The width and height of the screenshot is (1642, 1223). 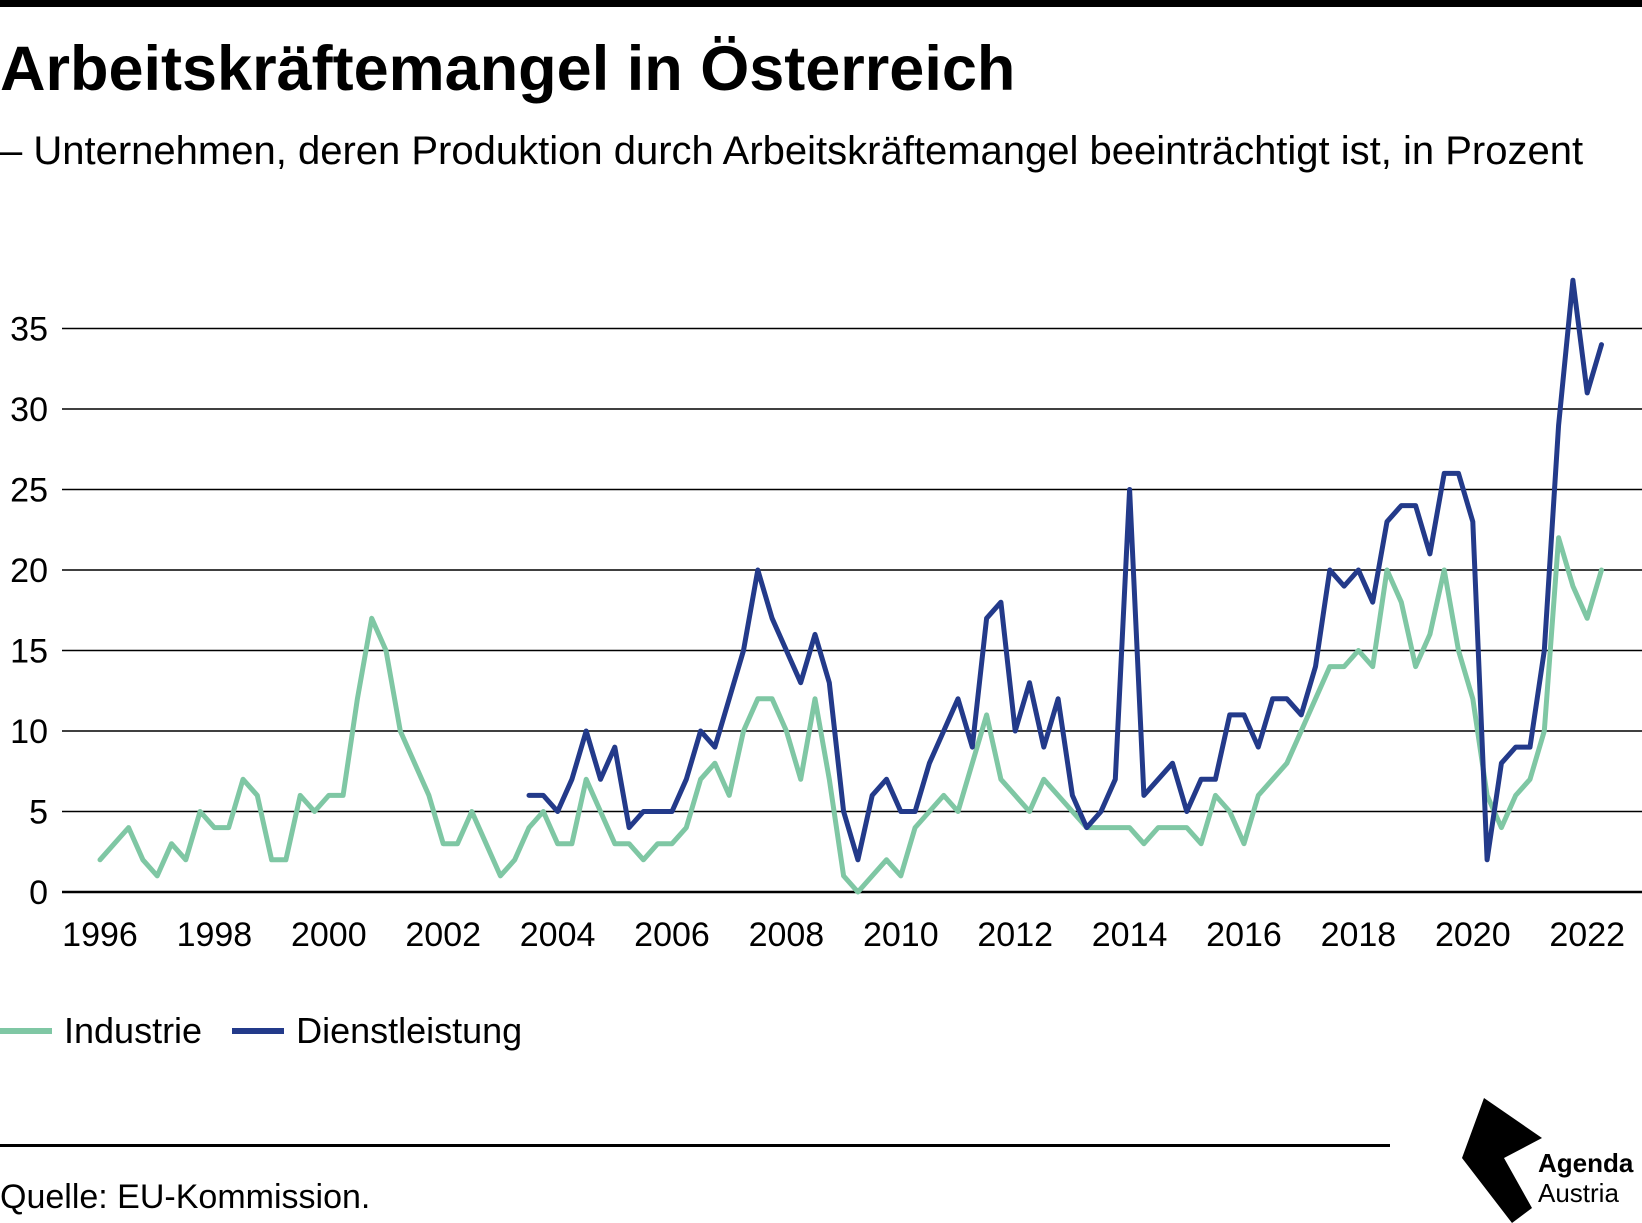 I want to click on y-axis-ticks: 0 5 10 15 20 25 30 35, so click(x=29, y=612).